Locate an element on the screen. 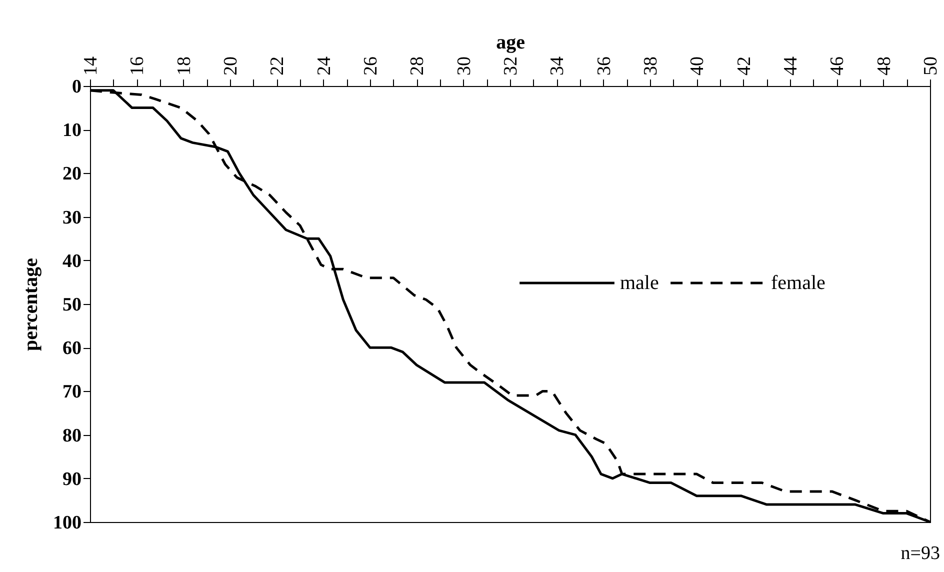  y-tick-label: 30 is located at coordinates (72, 217).